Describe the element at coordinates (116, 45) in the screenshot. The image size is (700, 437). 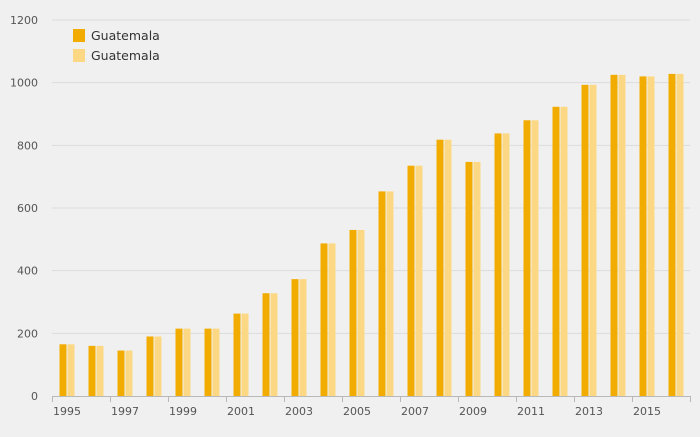
I see `legend: Guatemala Guatemala` at that location.